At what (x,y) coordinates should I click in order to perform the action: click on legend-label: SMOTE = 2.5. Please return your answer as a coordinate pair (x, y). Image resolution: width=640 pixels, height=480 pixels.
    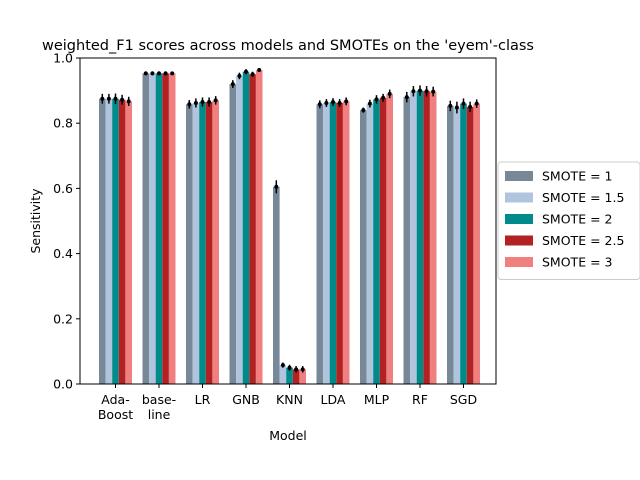
    Looking at the image, I should click on (583, 240).